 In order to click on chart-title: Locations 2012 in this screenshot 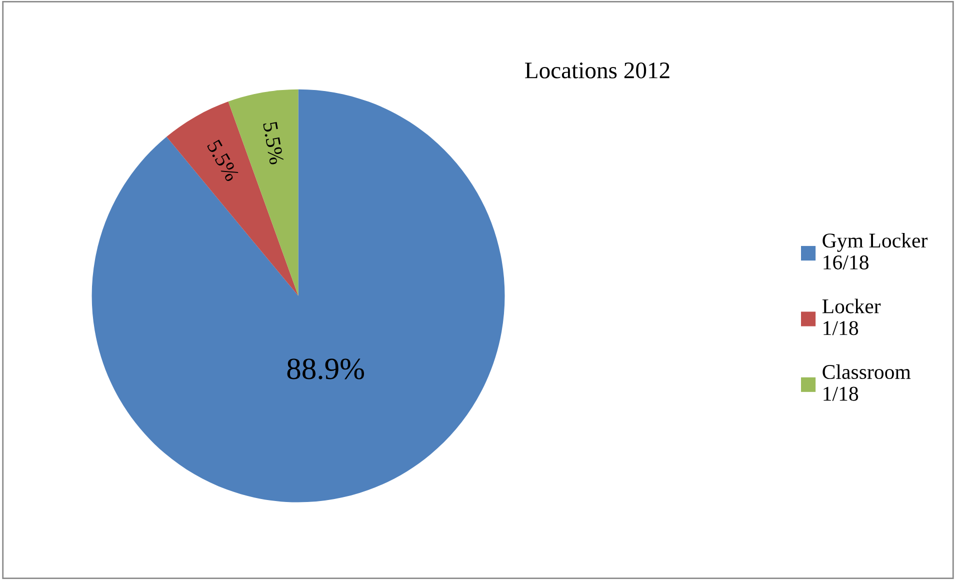, I will do `click(597, 70)`.